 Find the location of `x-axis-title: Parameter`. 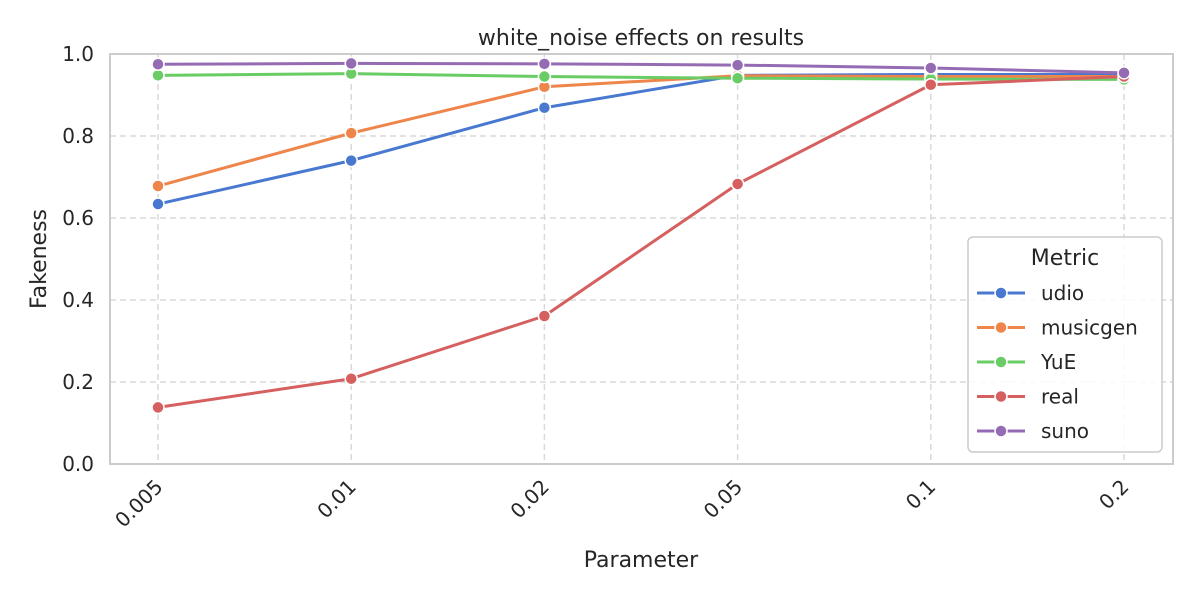

x-axis-title: Parameter is located at coordinates (641, 560).